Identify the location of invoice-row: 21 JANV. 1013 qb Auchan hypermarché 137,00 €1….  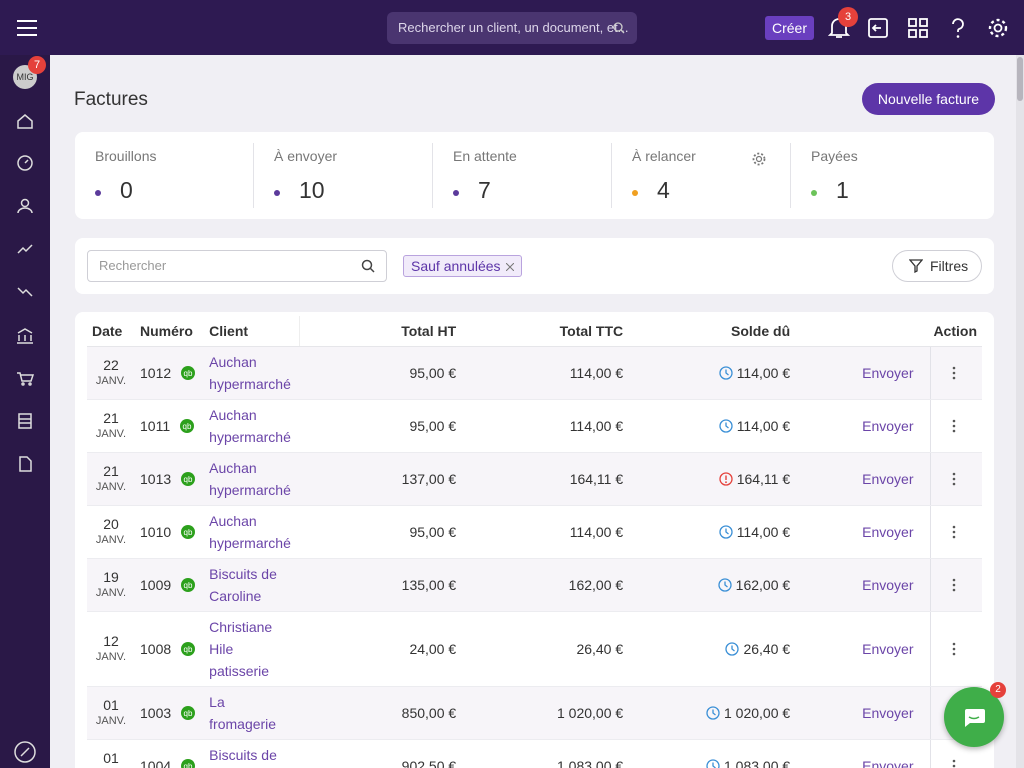
(534, 479).